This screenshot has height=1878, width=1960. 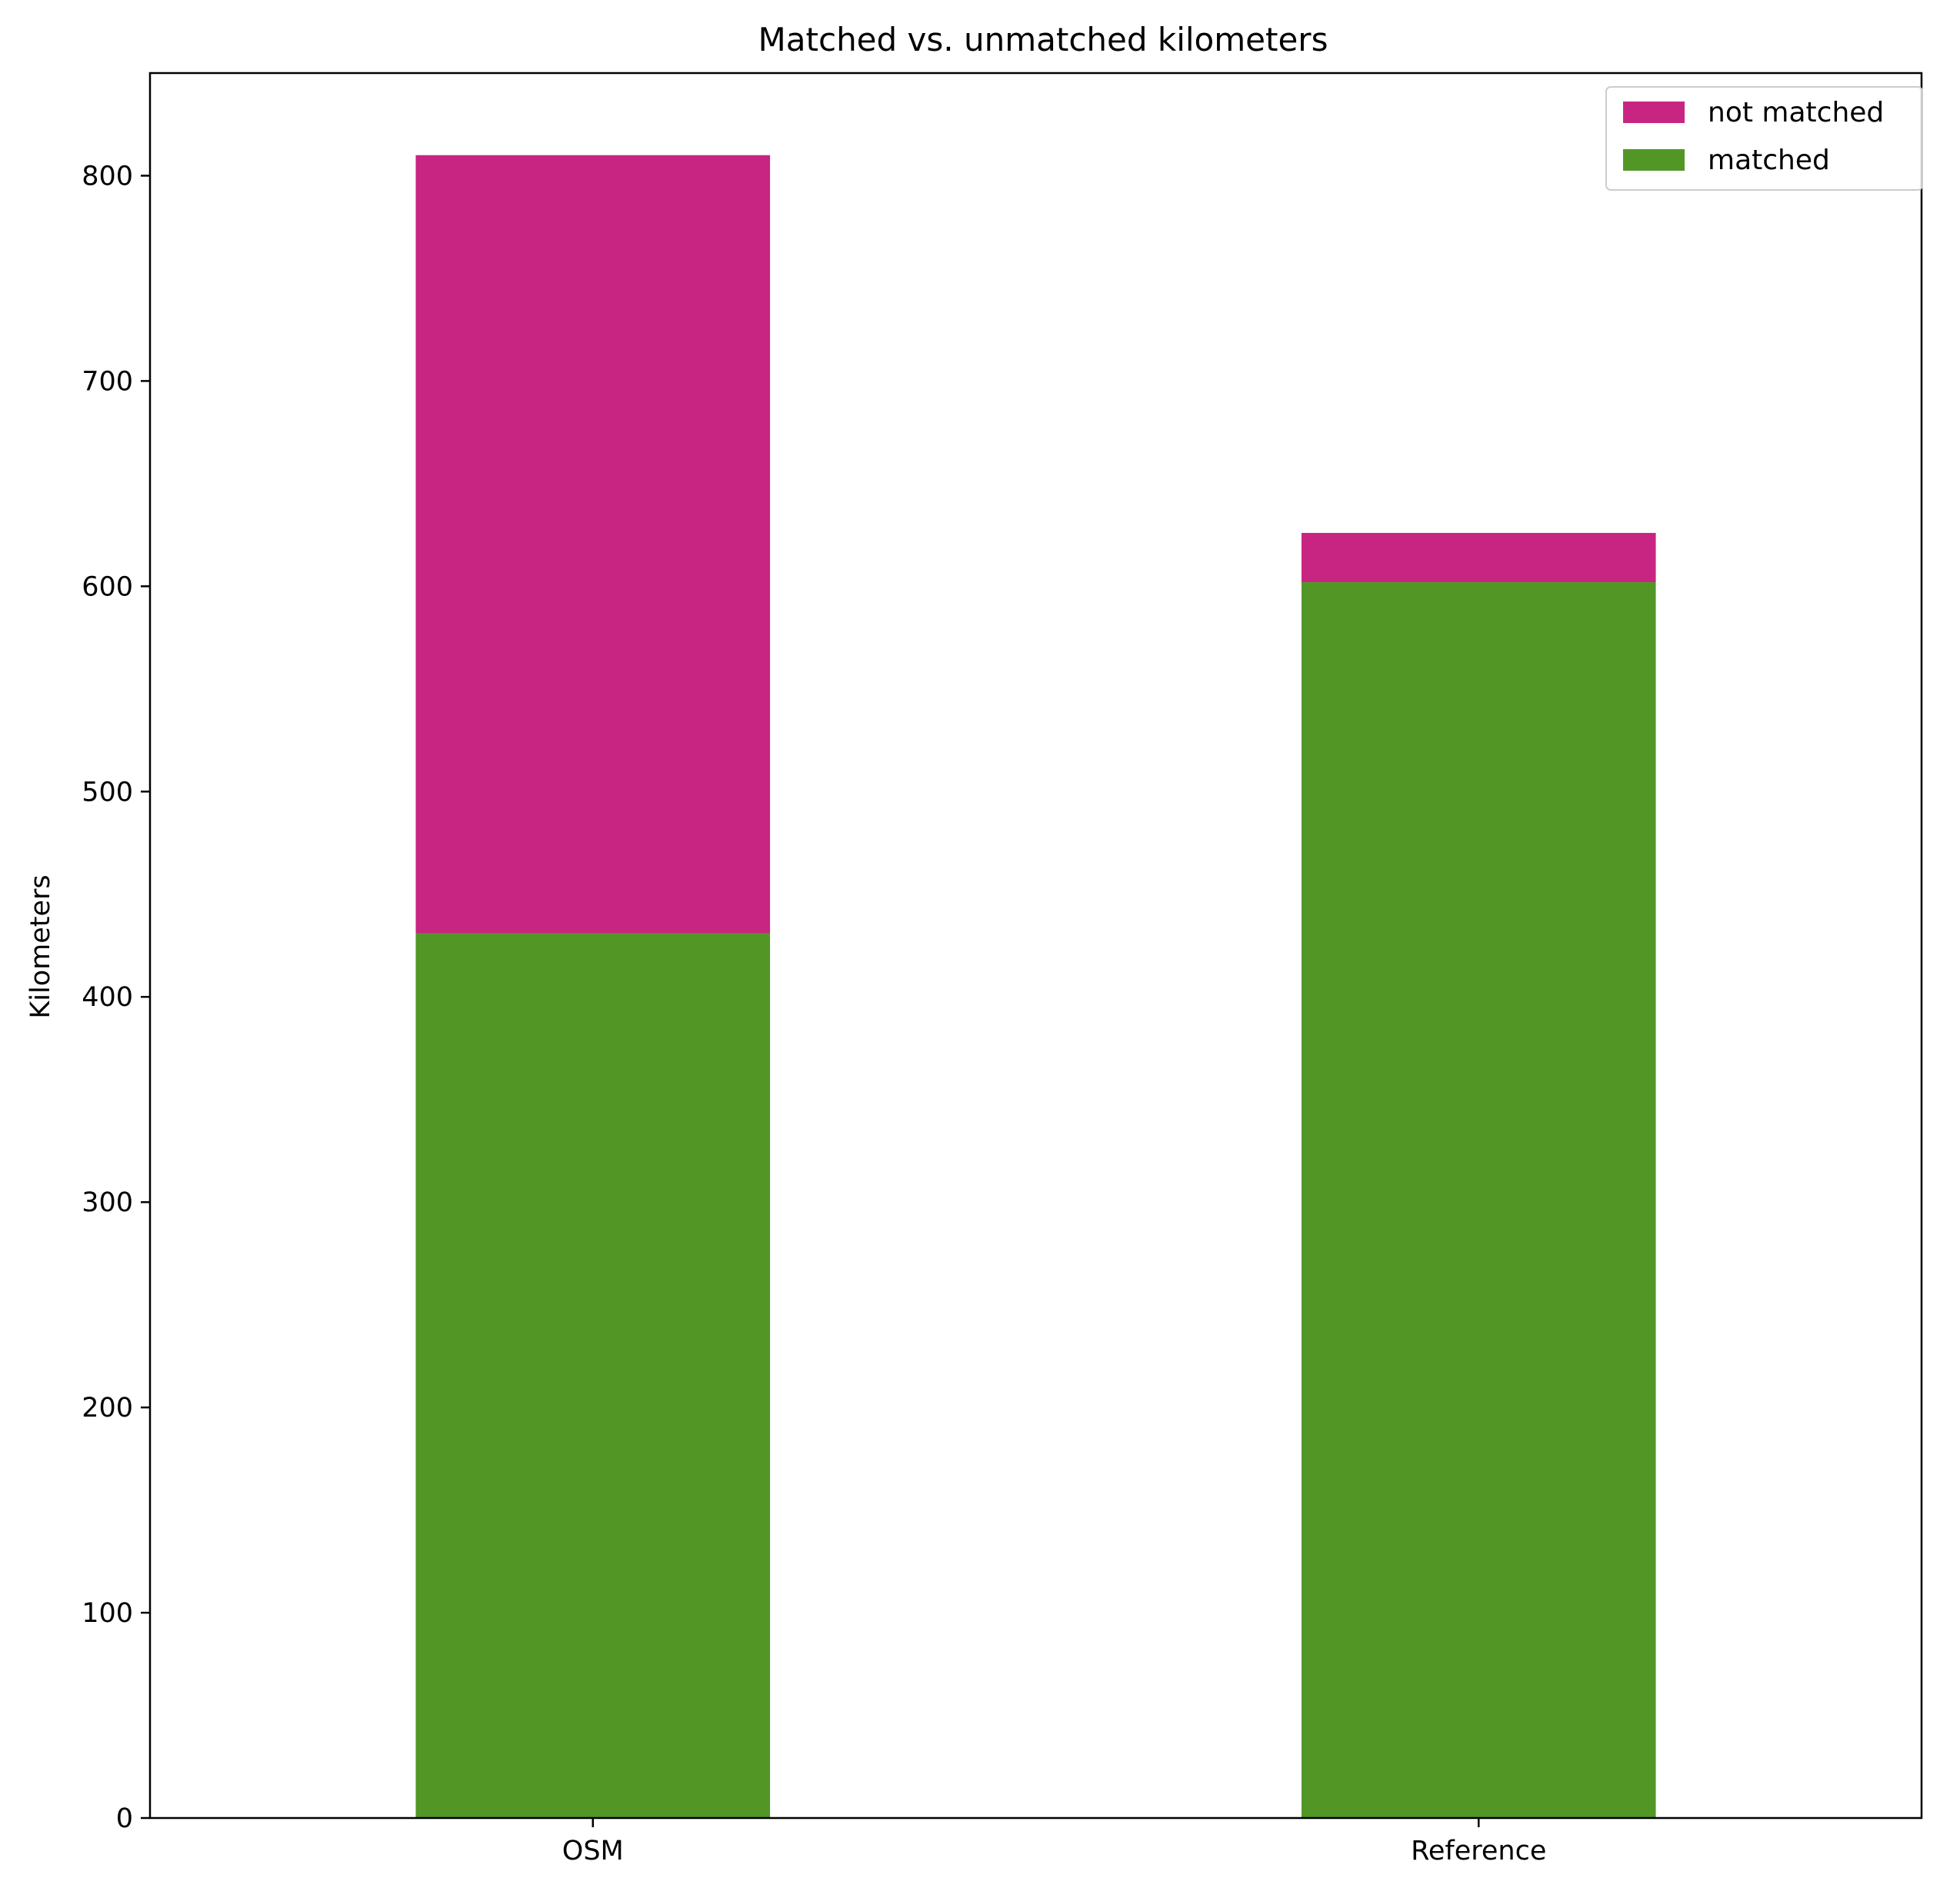 I want to click on y-tick-label: 0, so click(x=124, y=1818).